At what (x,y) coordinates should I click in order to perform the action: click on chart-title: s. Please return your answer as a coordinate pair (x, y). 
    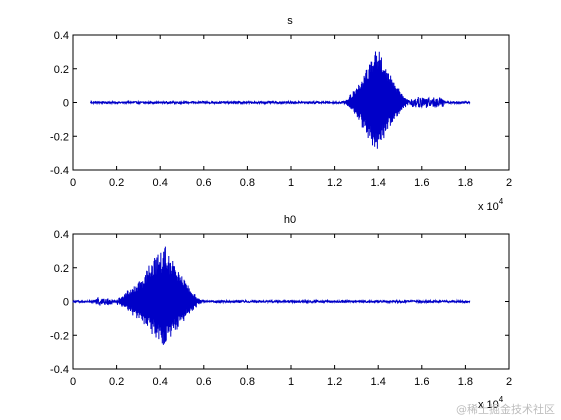
    Looking at the image, I should click on (290, 21).